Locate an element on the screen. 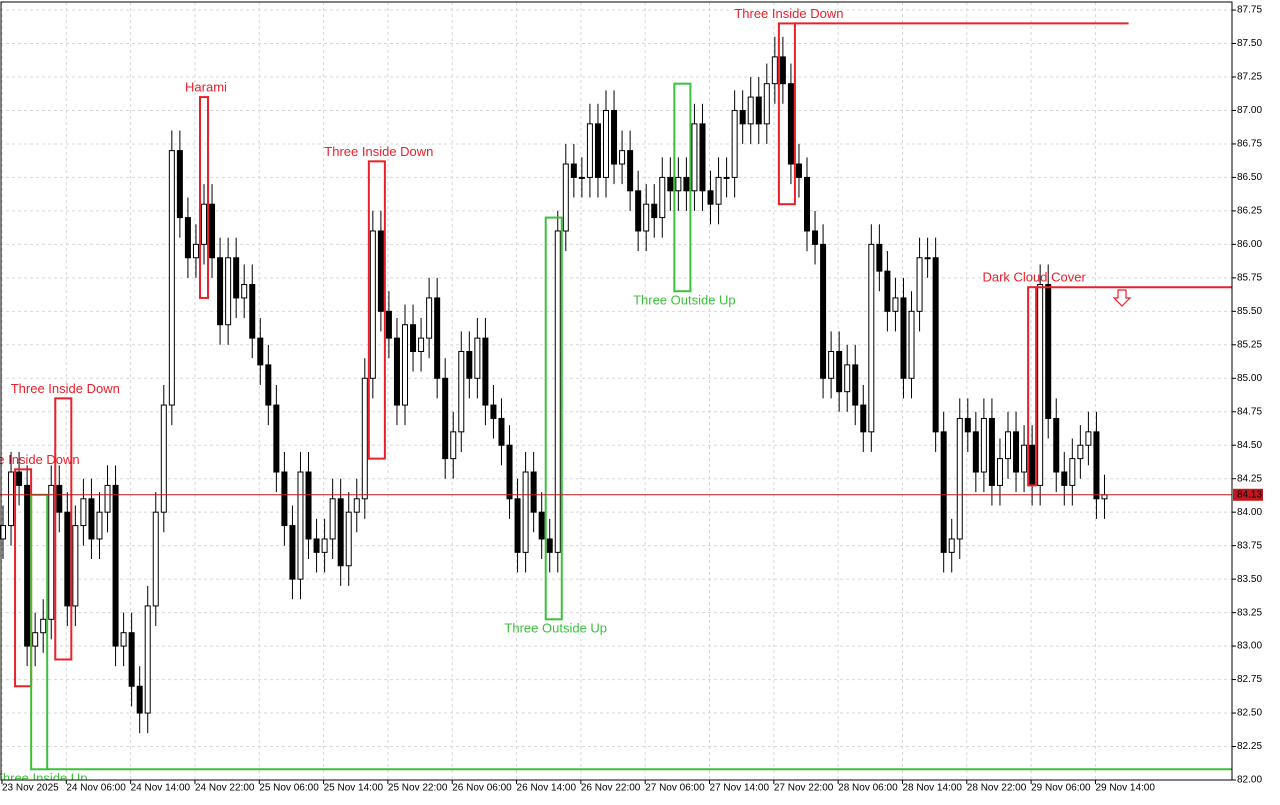 This screenshot has height=805, width=1280. pattern-label: Three Outside Up is located at coordinates (684, 300).